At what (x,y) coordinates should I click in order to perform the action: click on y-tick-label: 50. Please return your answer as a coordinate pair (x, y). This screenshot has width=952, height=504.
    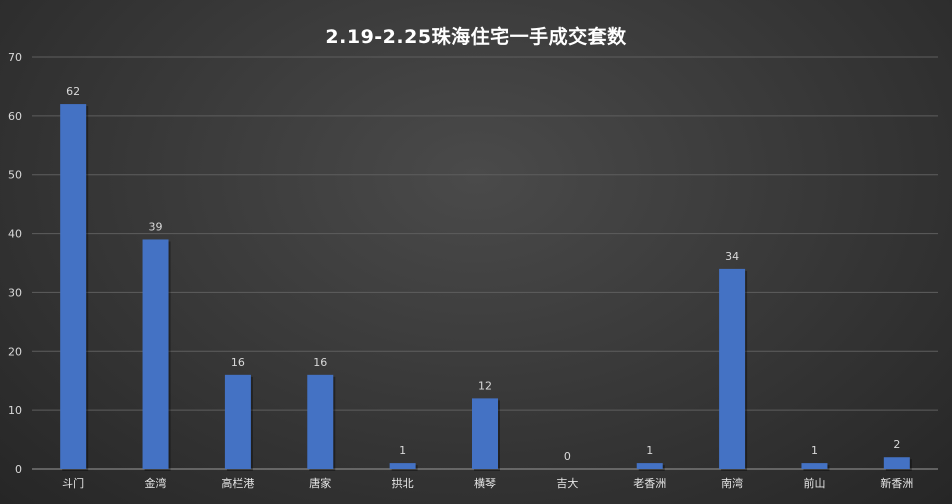
    Looking at the image, I should click on (15, 175).